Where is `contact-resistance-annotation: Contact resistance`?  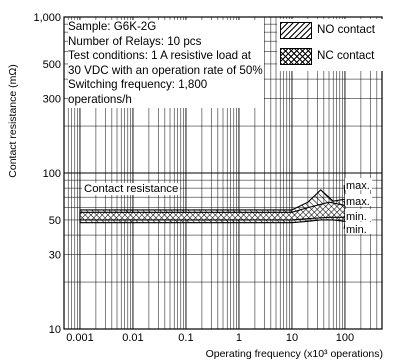
contact-resistance-annotation: Contact resistance is located at coordinates (131, 189).